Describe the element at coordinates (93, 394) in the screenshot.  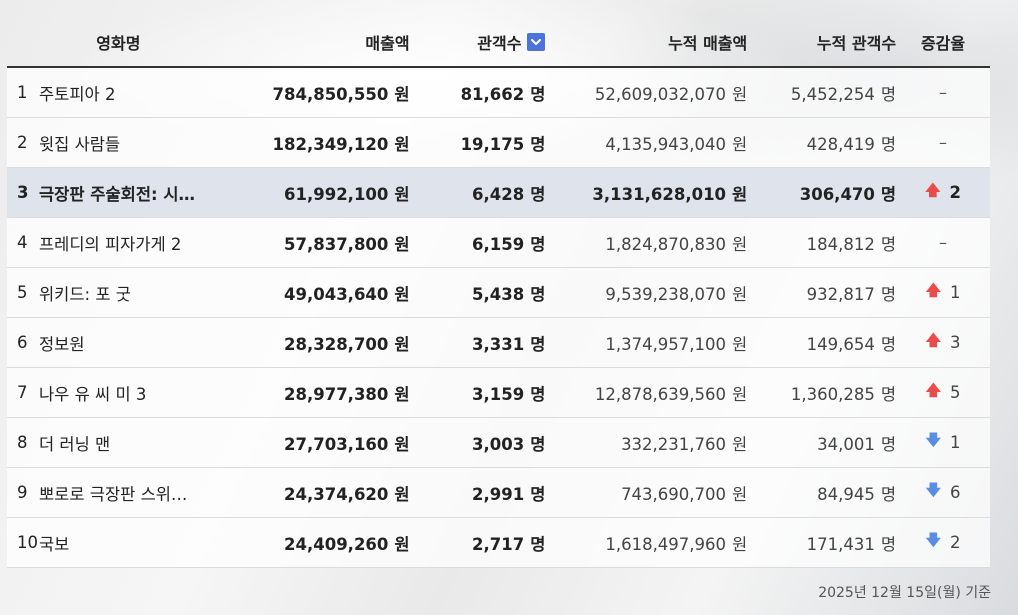
I see `movie-title-link: 나우 유 씨 미 3` at that location.